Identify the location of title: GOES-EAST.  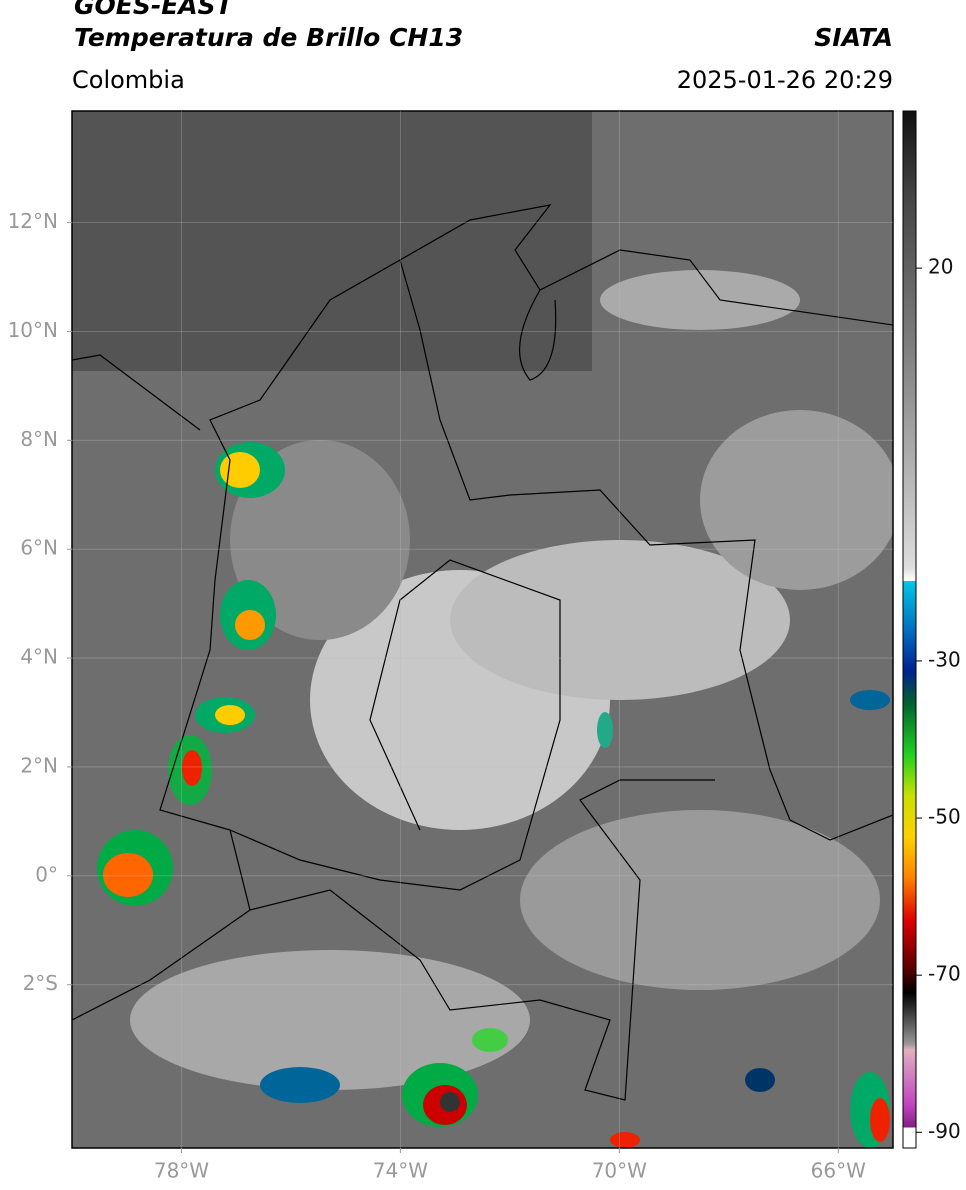
(154, 10).